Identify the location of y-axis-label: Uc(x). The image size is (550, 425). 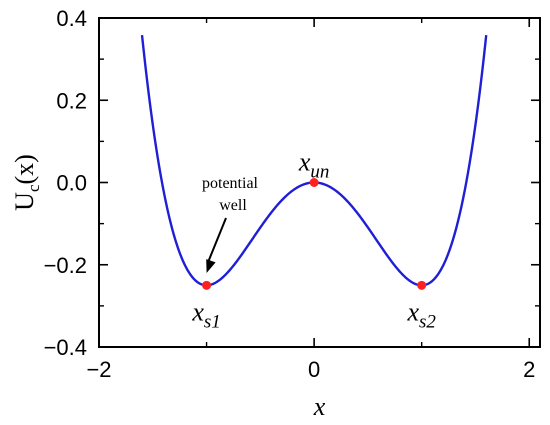
(26, 182).